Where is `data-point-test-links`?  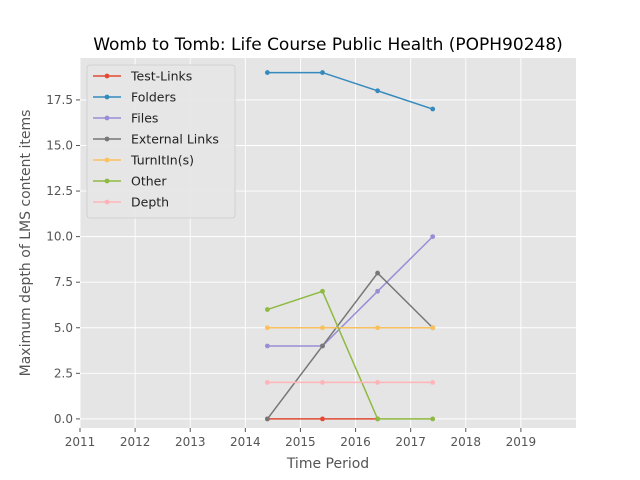
data-point-test-links is located at coordinates (322, 419).